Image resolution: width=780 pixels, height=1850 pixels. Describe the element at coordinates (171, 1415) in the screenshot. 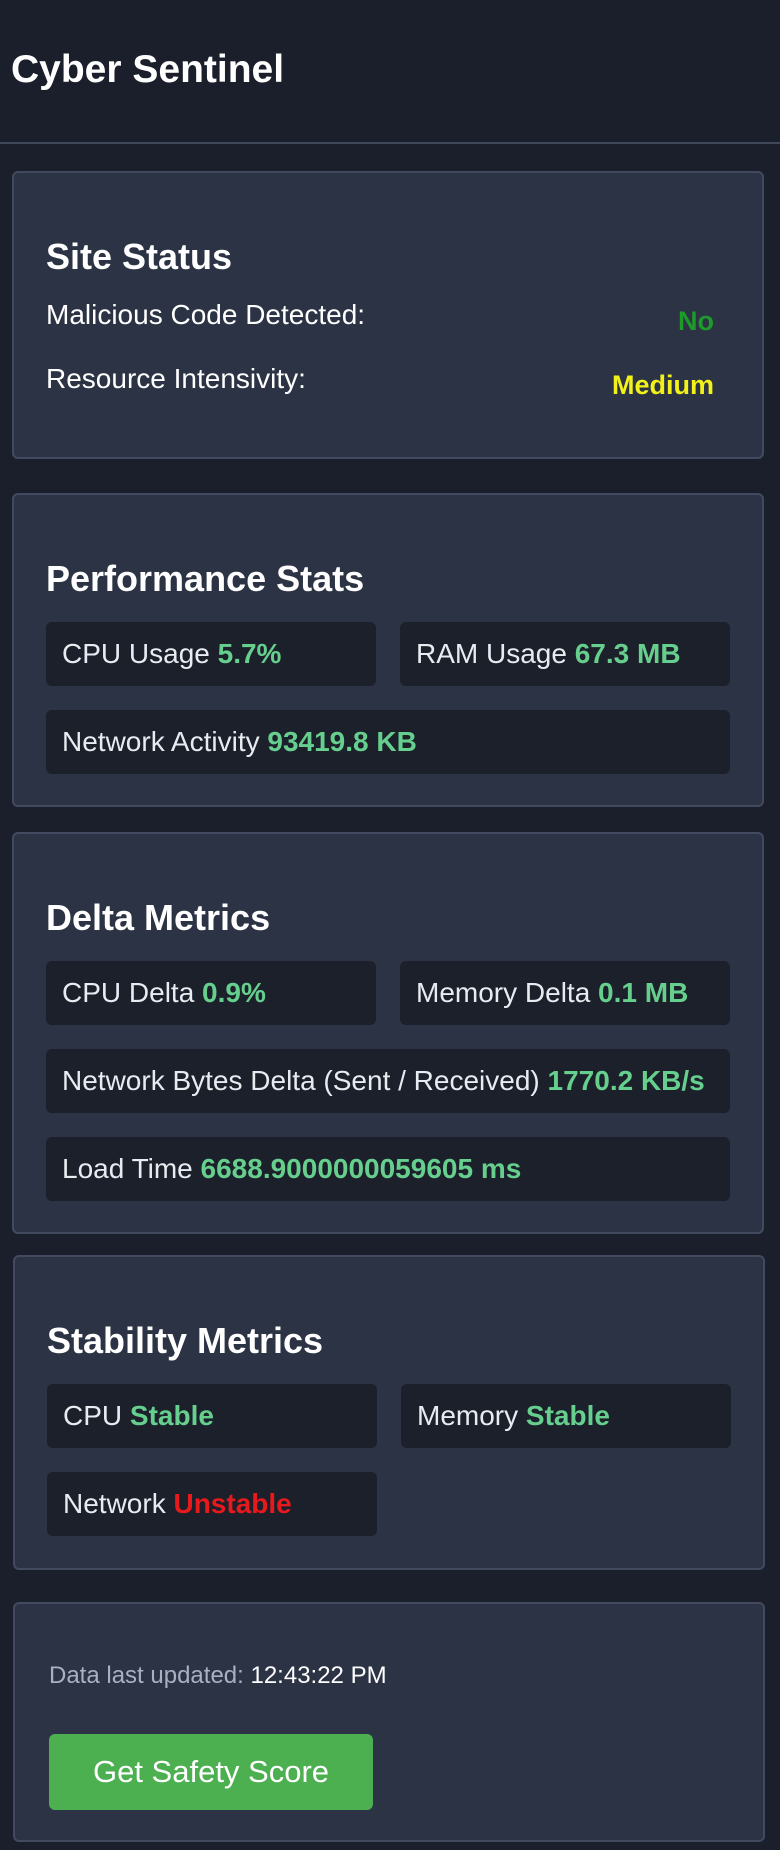

I see `cpu-stability-value: Stable` at that location.